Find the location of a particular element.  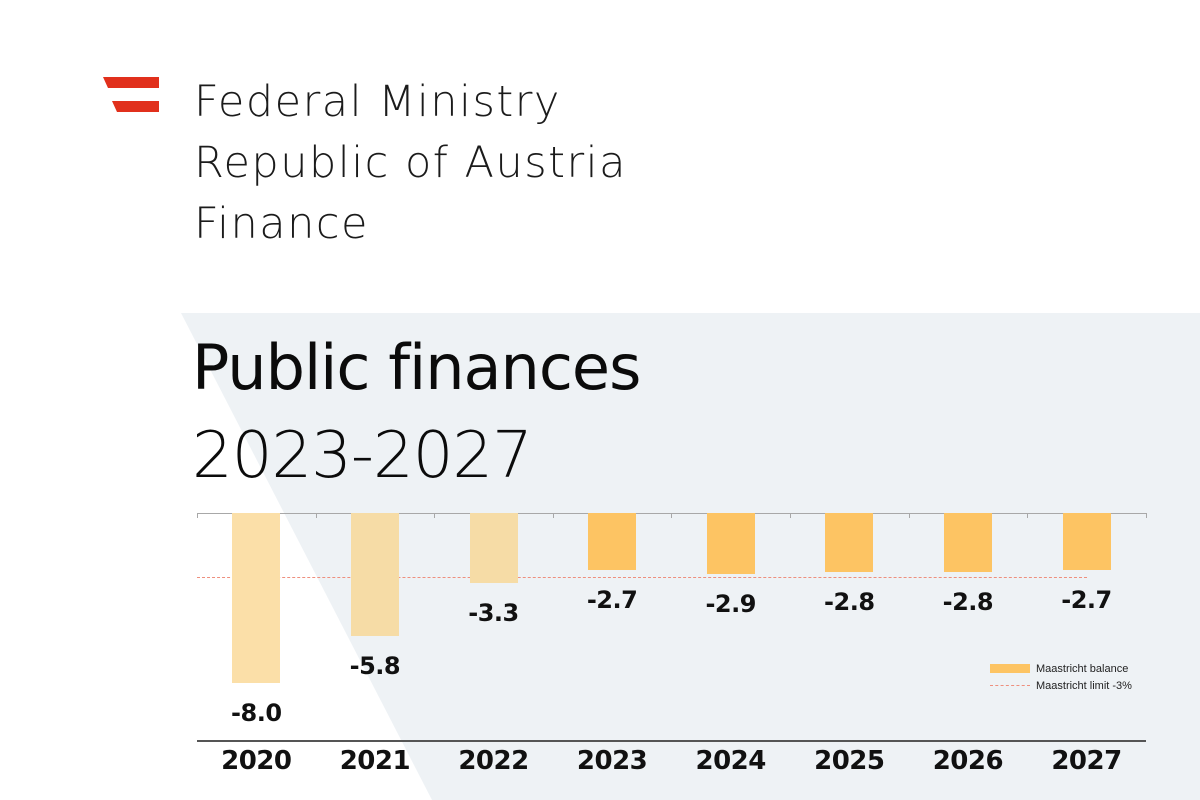

category-label-2024: 2024 is located at coordinates (731, 761).